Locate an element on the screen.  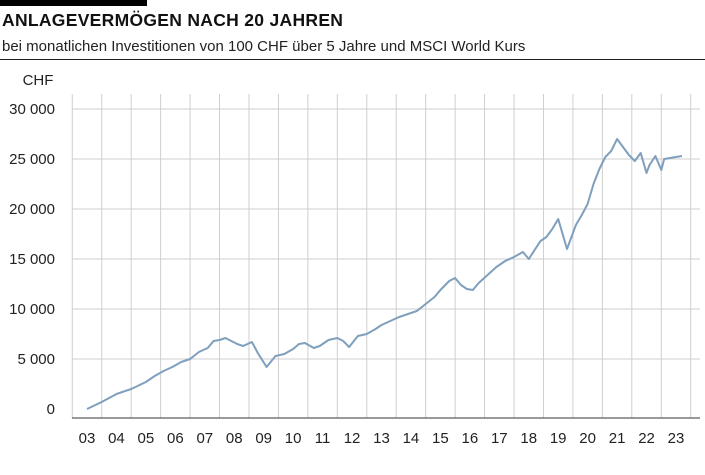
chart-title: ANLAGEVERMÖGEN NACH 20 JAHREN is located at coordinates (173, 20).